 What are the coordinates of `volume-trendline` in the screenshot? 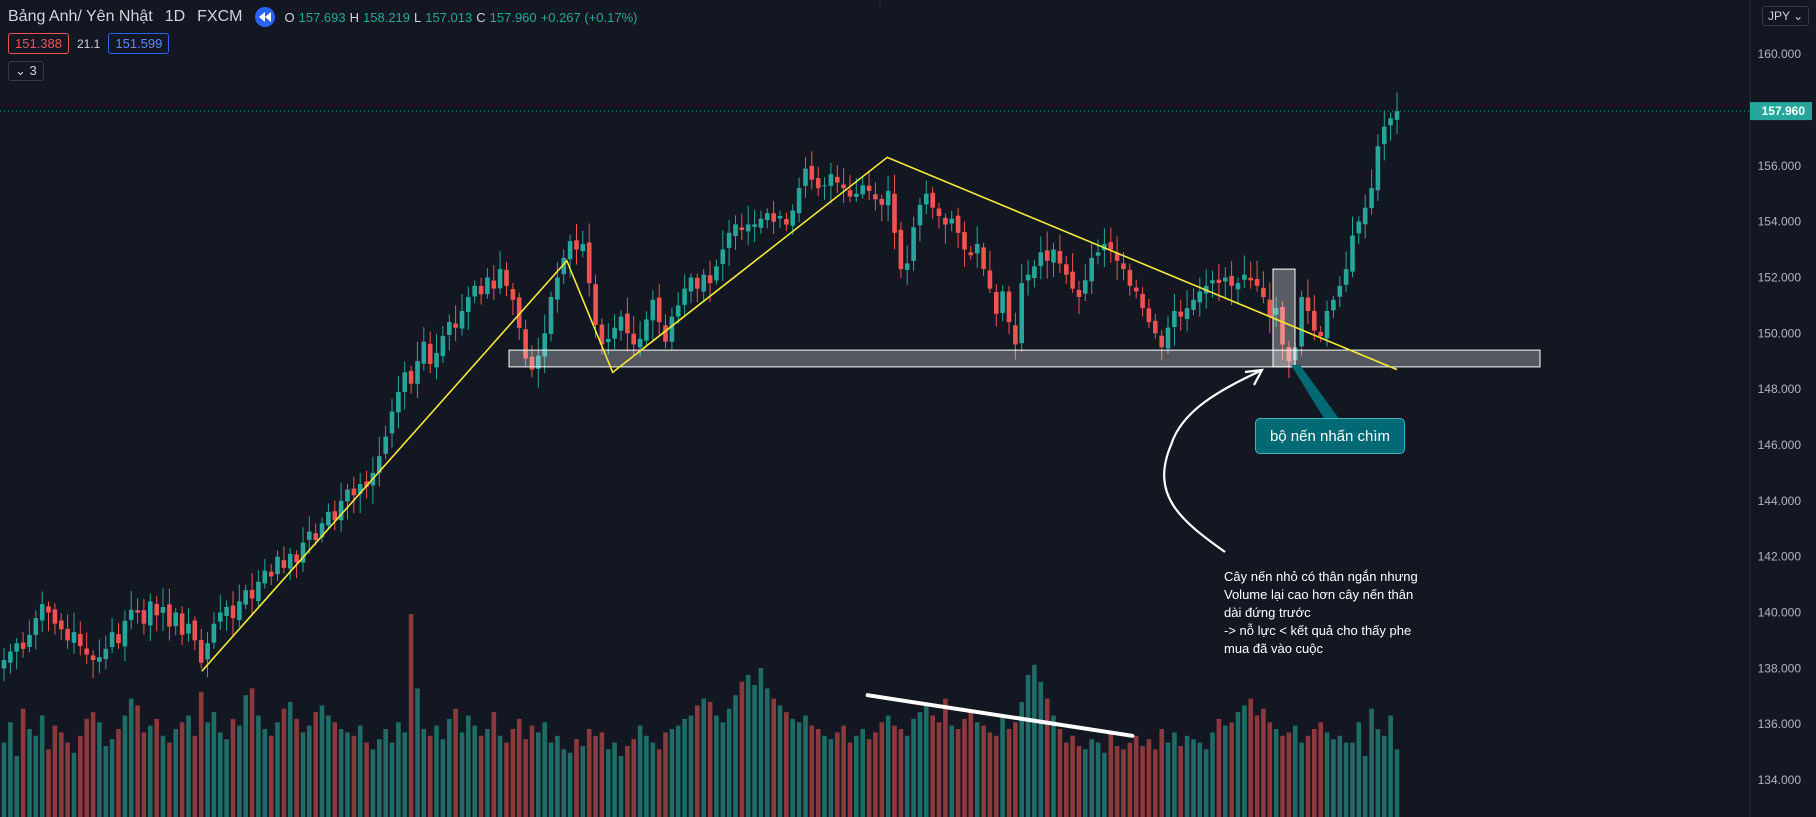 It's located at (1000, 715).